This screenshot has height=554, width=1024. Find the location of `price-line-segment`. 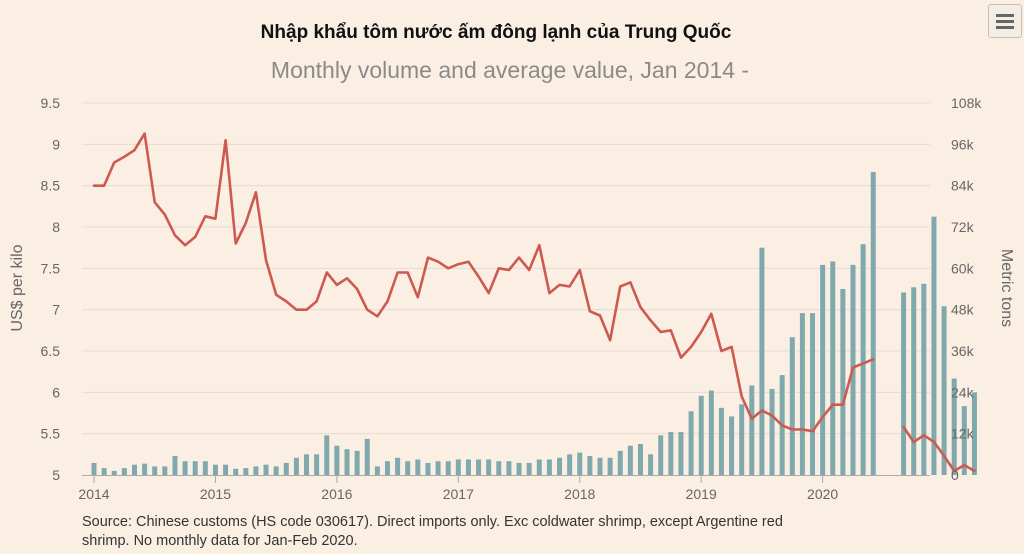

price-line-segment is located at coordinates (939, 449).